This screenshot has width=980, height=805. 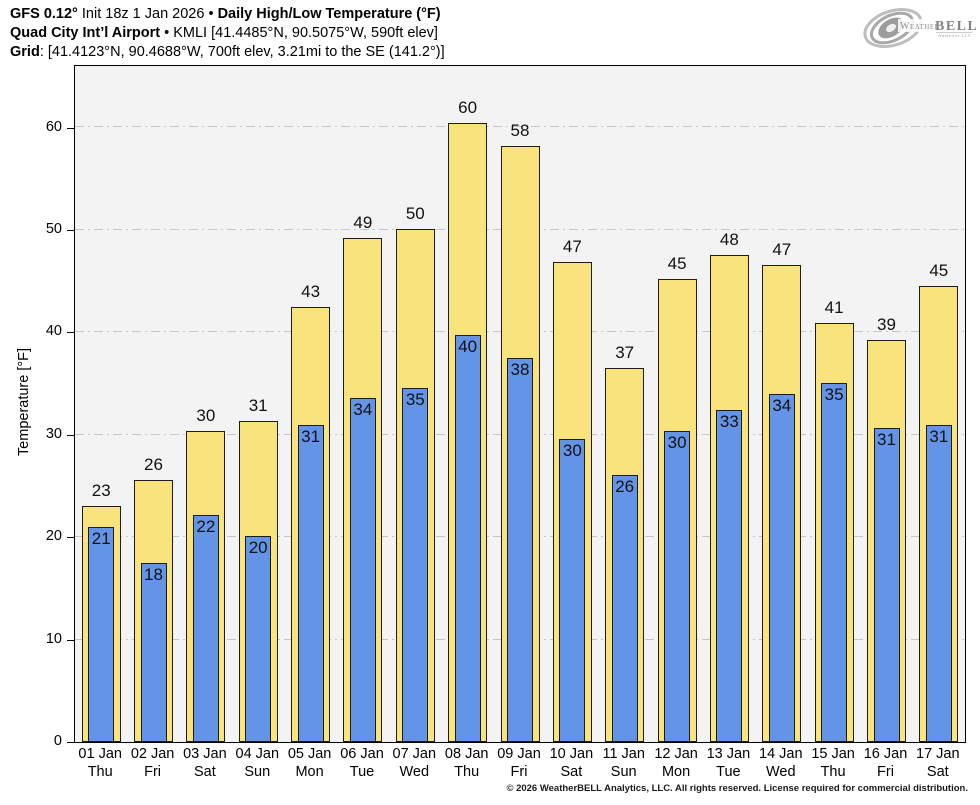 What do you see at coordinates (147, 14) in the screenshot?
I see `init-time-label: Init 18z 1 Jan 2026 •` at bounding box center [147, 14].